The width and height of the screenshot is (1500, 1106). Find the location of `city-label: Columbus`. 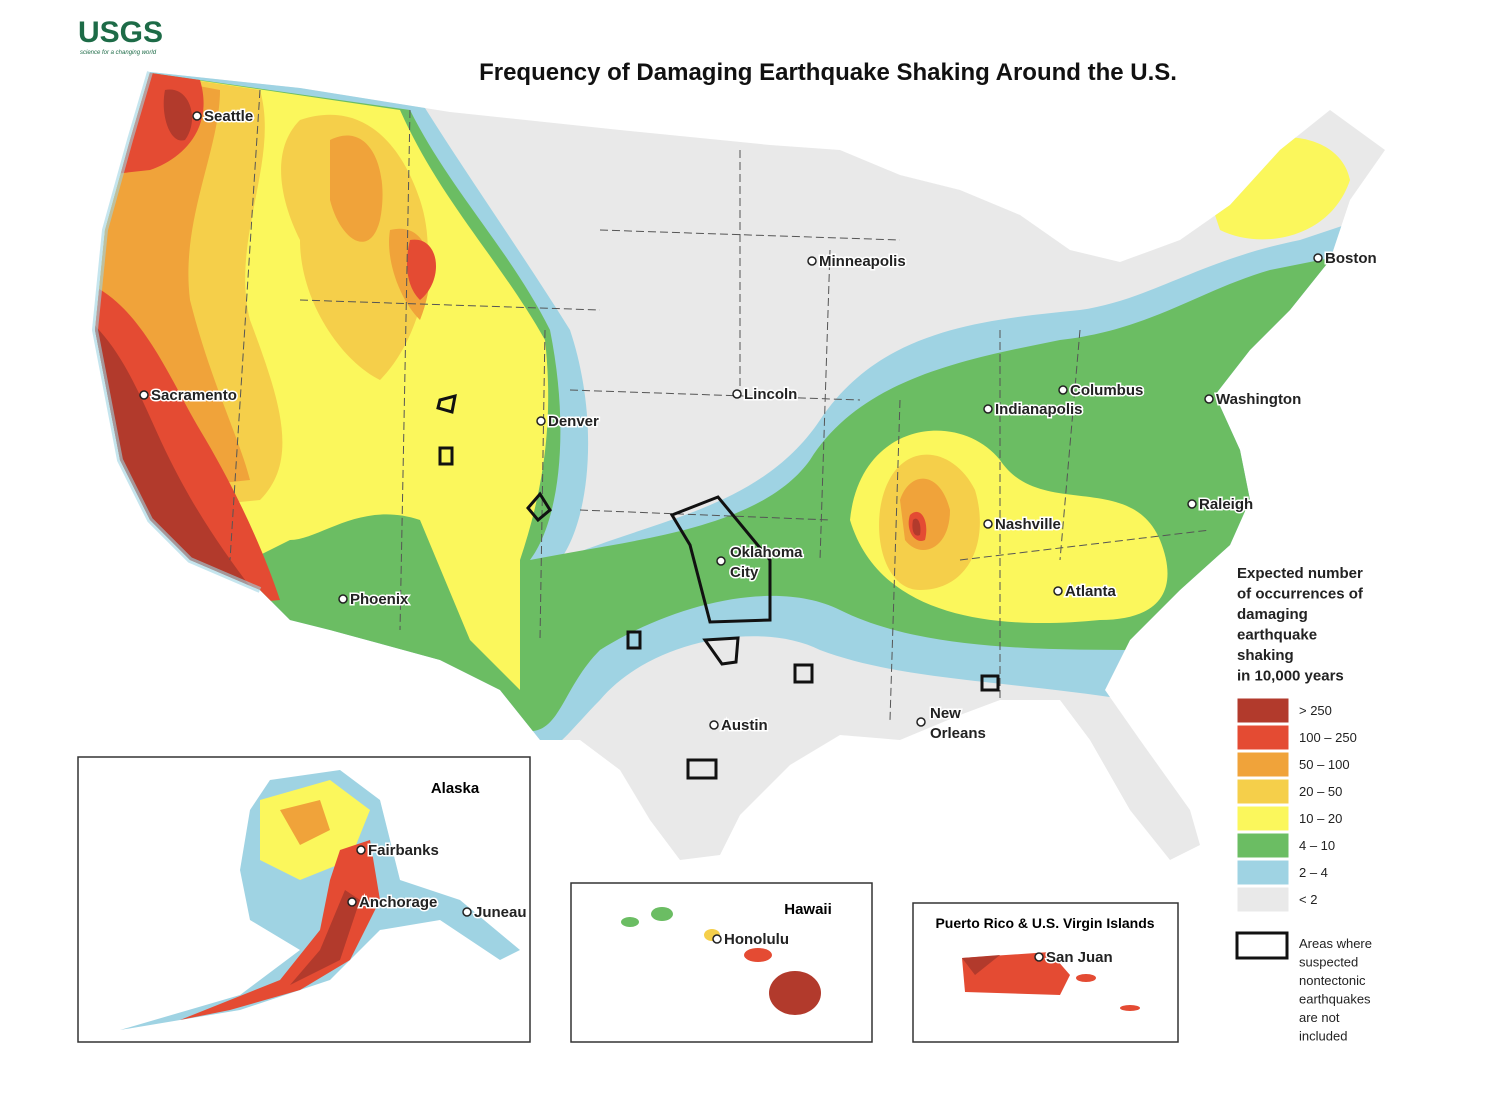

city-label: Columbus is located at coordinates (1106, 390).